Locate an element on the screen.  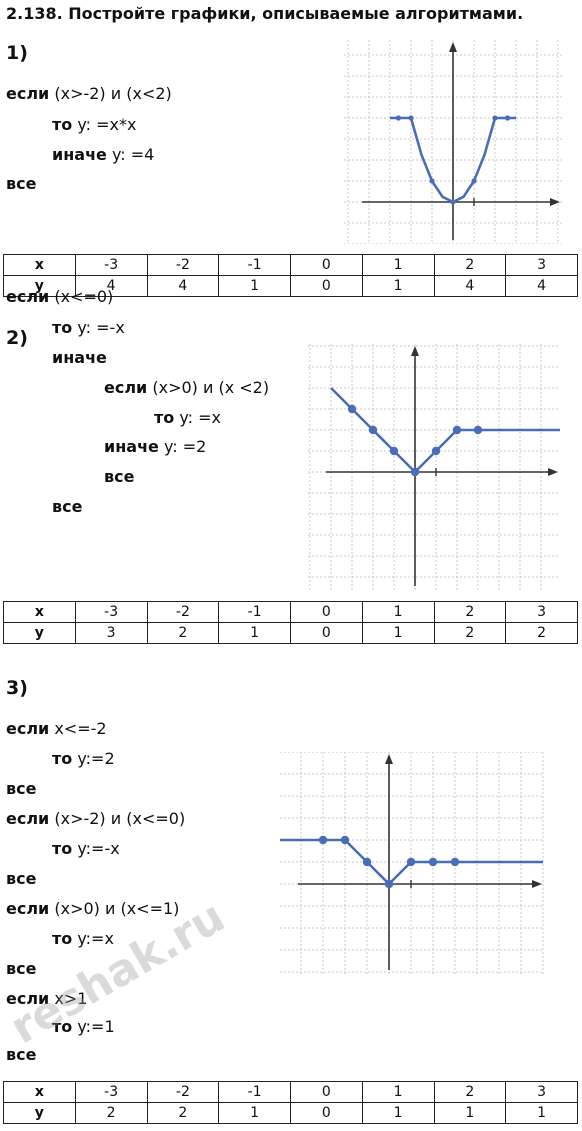
code-line: если (x>-2) и (x<2) is located at coordinates (89, 93).